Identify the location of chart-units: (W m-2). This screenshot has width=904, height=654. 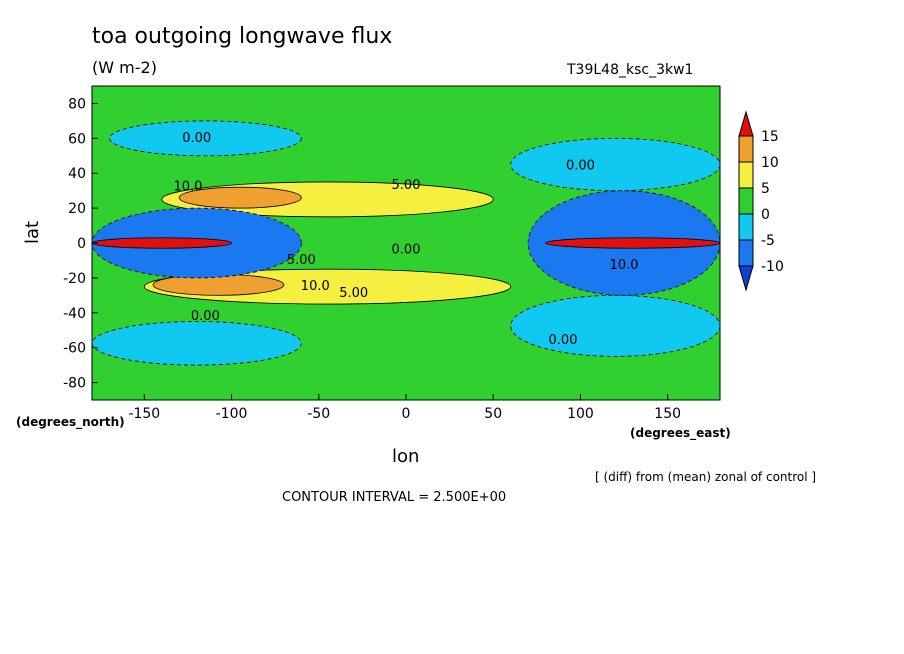
(124, 67).